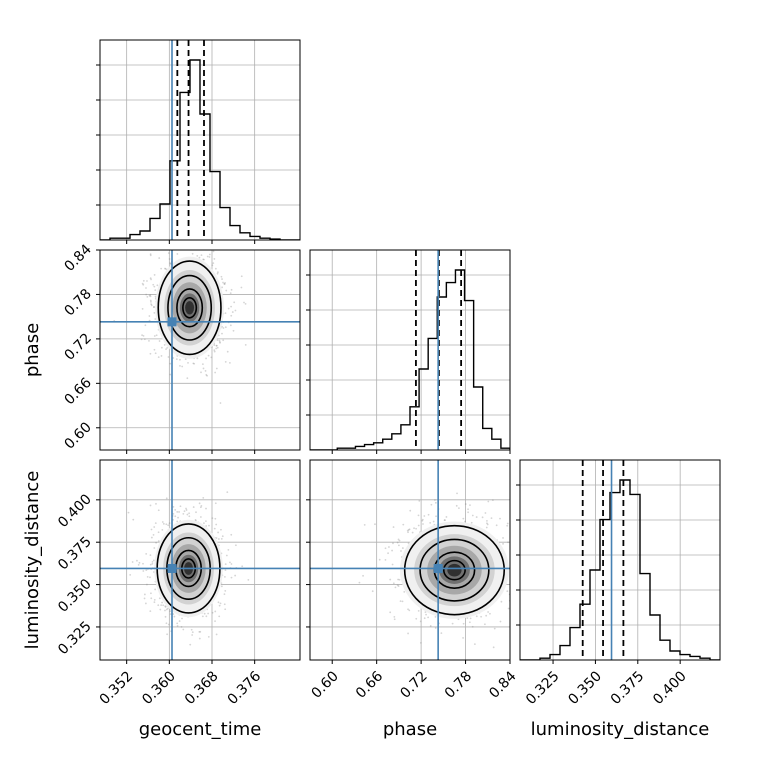 The image size is (760, 760). Describe the element at coordinates (419, 560) in the screenshot. I see `panel-content` at that location.